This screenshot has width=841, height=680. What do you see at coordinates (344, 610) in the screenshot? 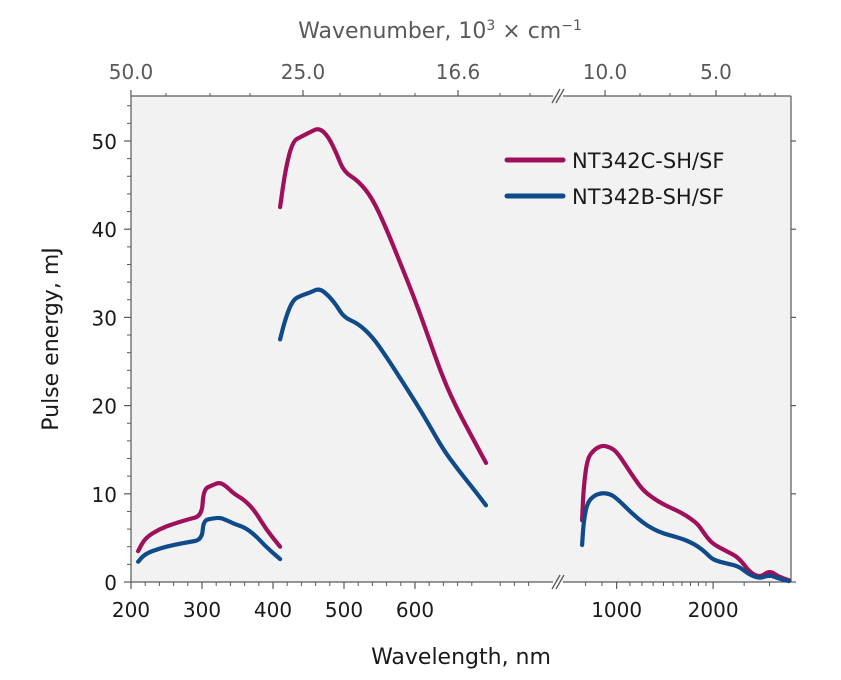
I see `x-tick-label: 500` at bounding box center [344, 610].